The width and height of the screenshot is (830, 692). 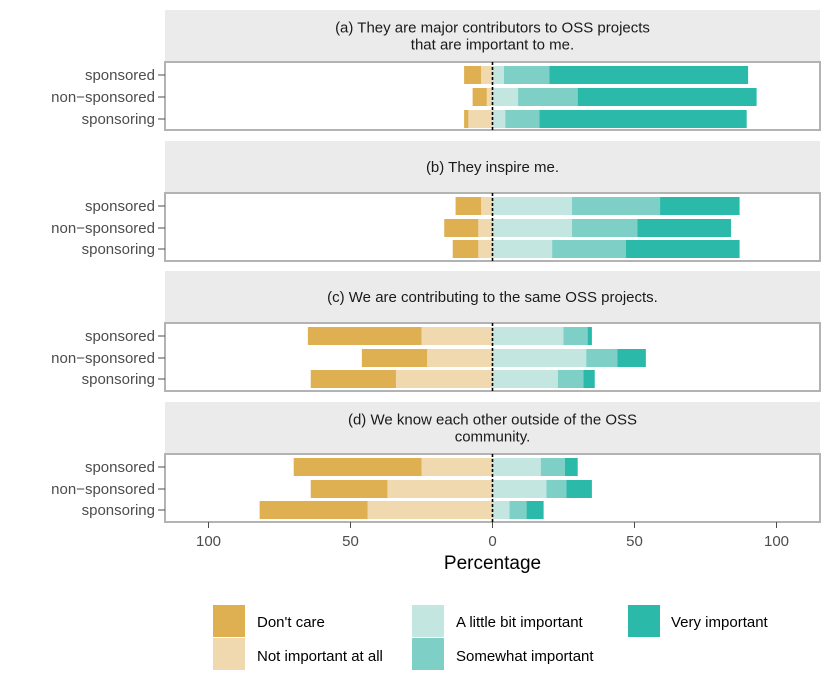 I want to click on legend-key-dont_care, so click(x=229, y=621).